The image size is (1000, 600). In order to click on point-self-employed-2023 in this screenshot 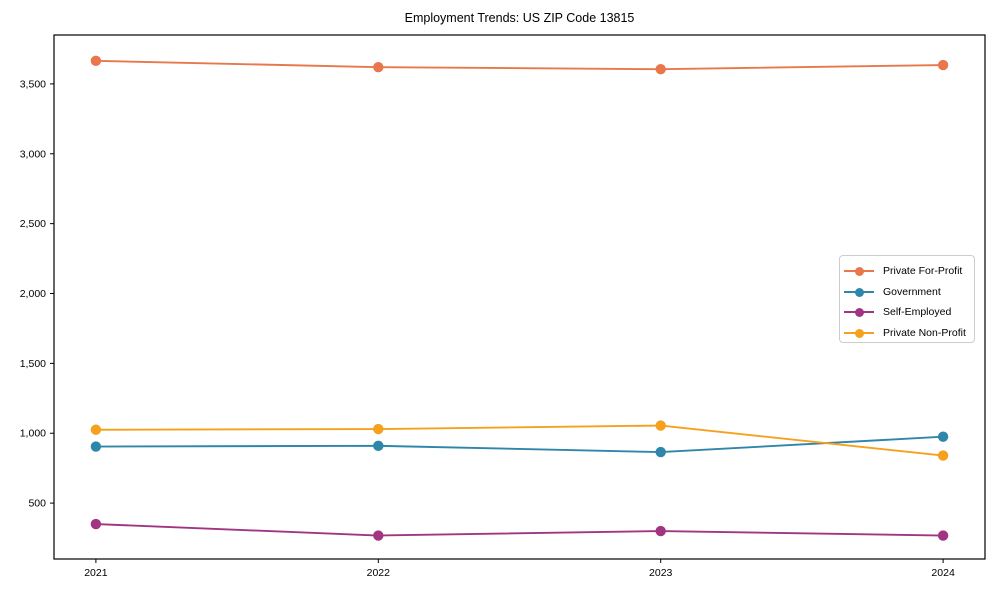, I will do `click(660, 531)`.